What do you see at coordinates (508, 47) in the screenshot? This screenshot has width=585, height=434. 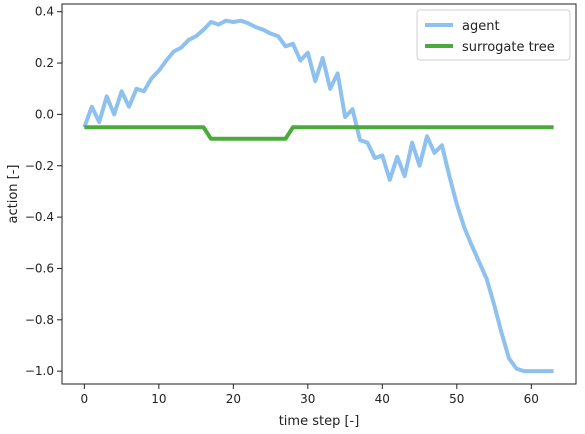 I see `legend-label: surrogate tree` at bounding box center [508, 47].